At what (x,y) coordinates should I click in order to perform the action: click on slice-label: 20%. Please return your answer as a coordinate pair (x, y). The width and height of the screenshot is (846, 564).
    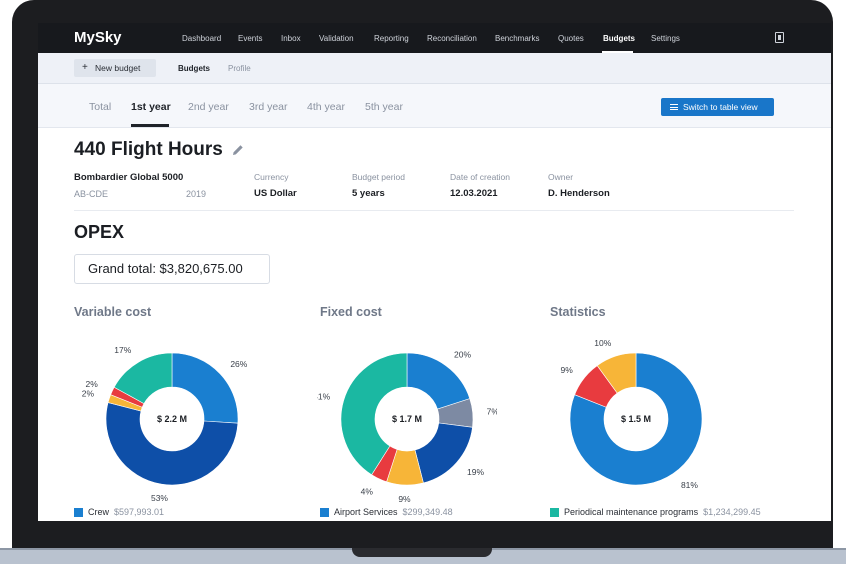
    Looking at the image, I should click on (462, 354).